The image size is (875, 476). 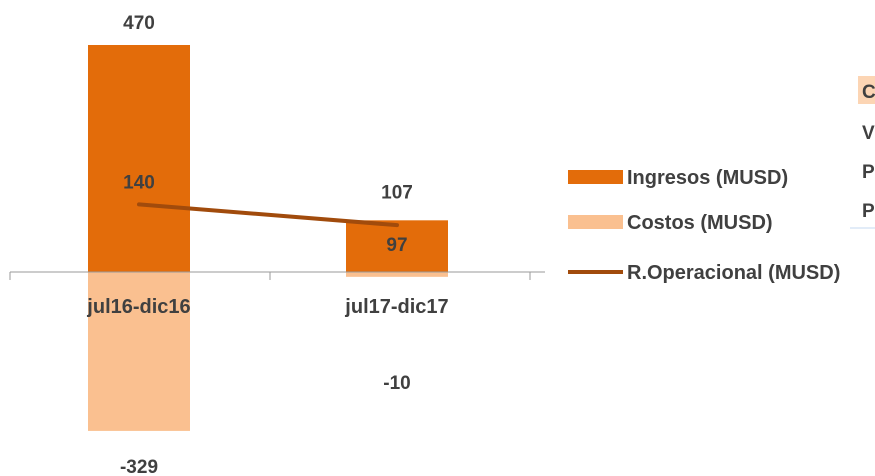 I want to click on line-layer, so click(x=268, y=215).